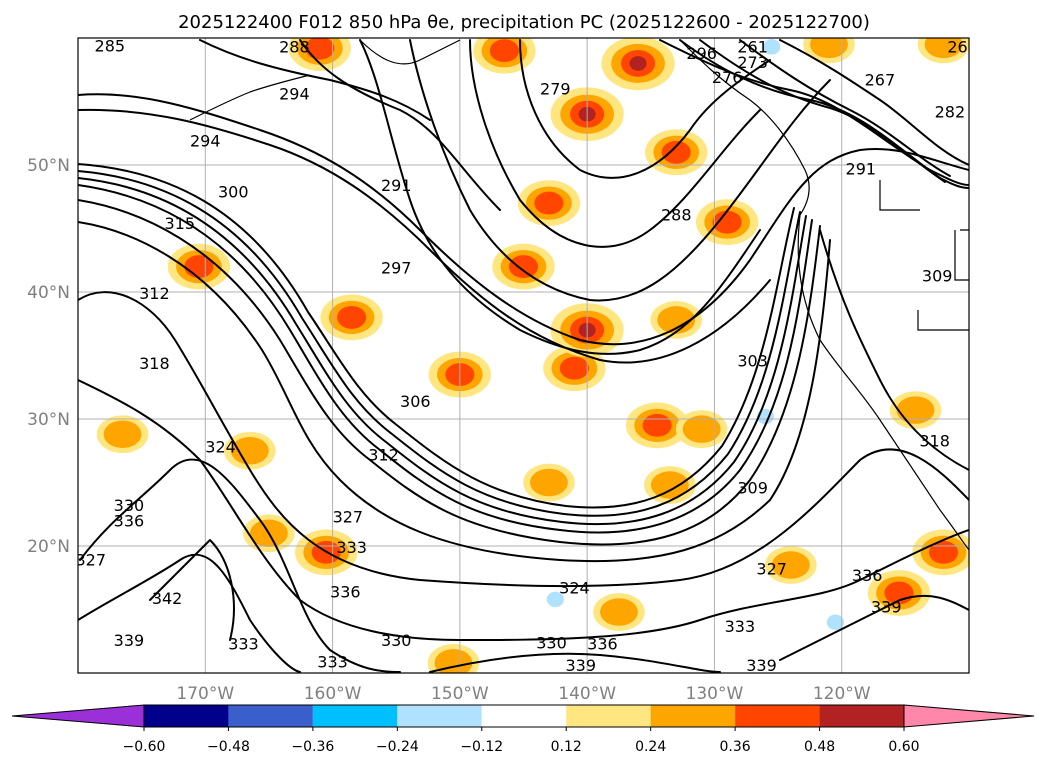 The image size is (1047, 767). Describe the element at coordinates (950, 111) in the screenshot. I see `contour-label: 282` at that location.